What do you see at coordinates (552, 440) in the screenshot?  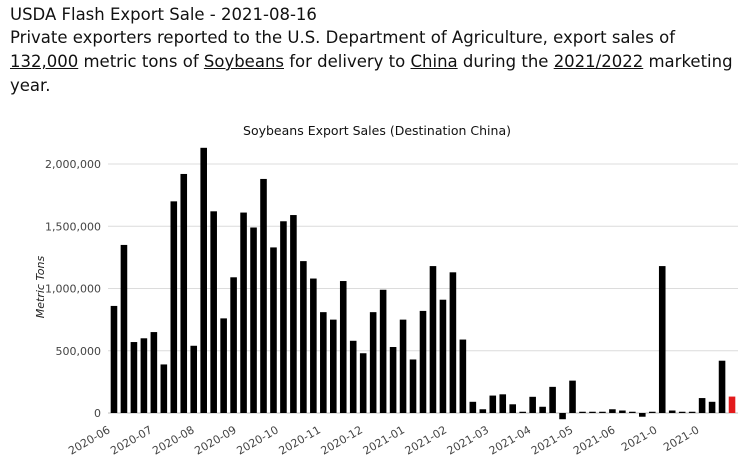 I see `x-tick-label: 2021-05` at bounding box center [552, 440].